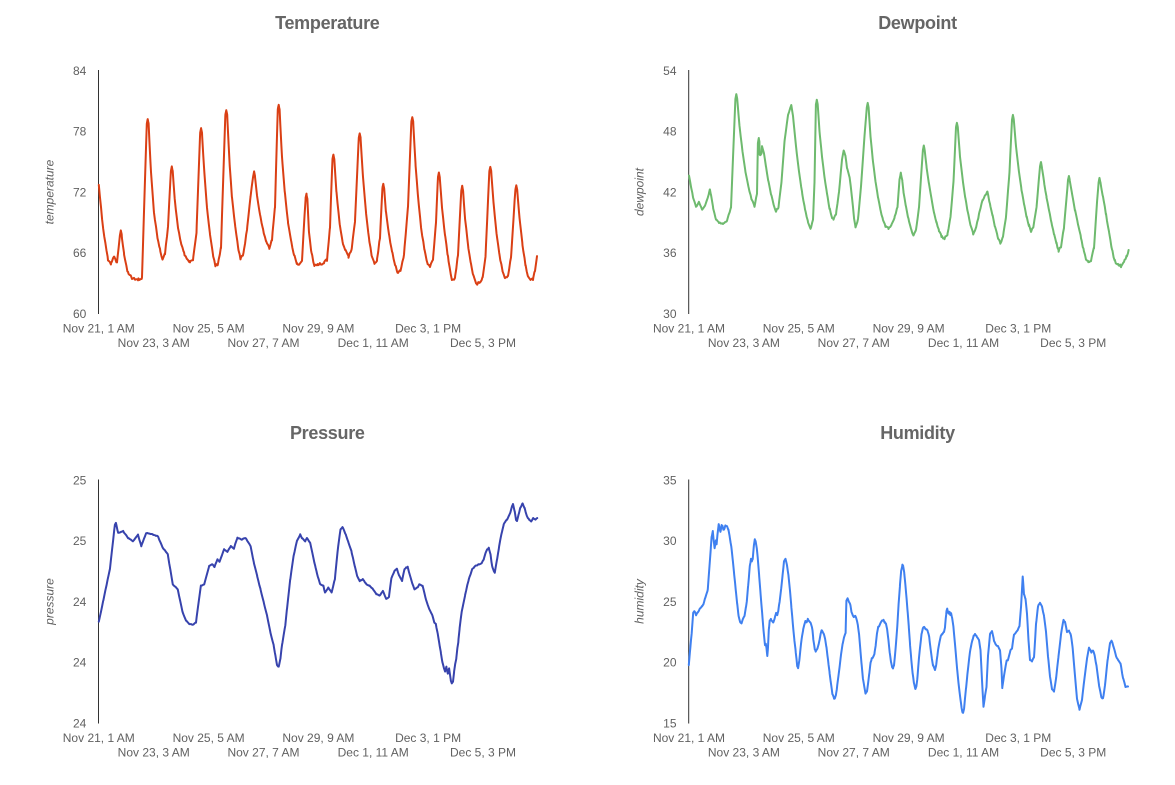  I want to click on svg-text: 54, so click(670, 71).